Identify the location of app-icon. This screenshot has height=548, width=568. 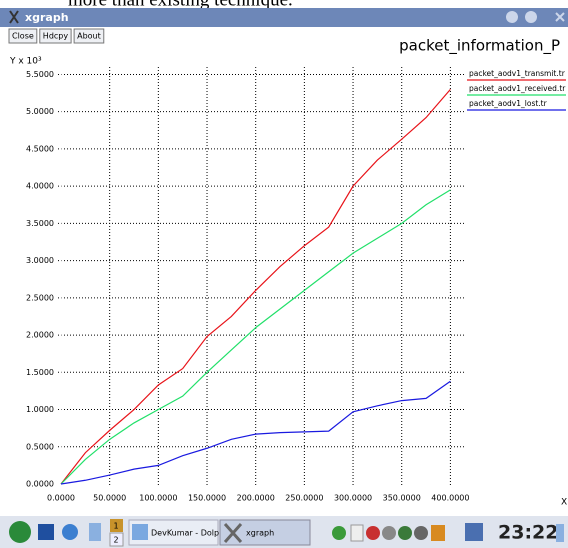
(14, 17).